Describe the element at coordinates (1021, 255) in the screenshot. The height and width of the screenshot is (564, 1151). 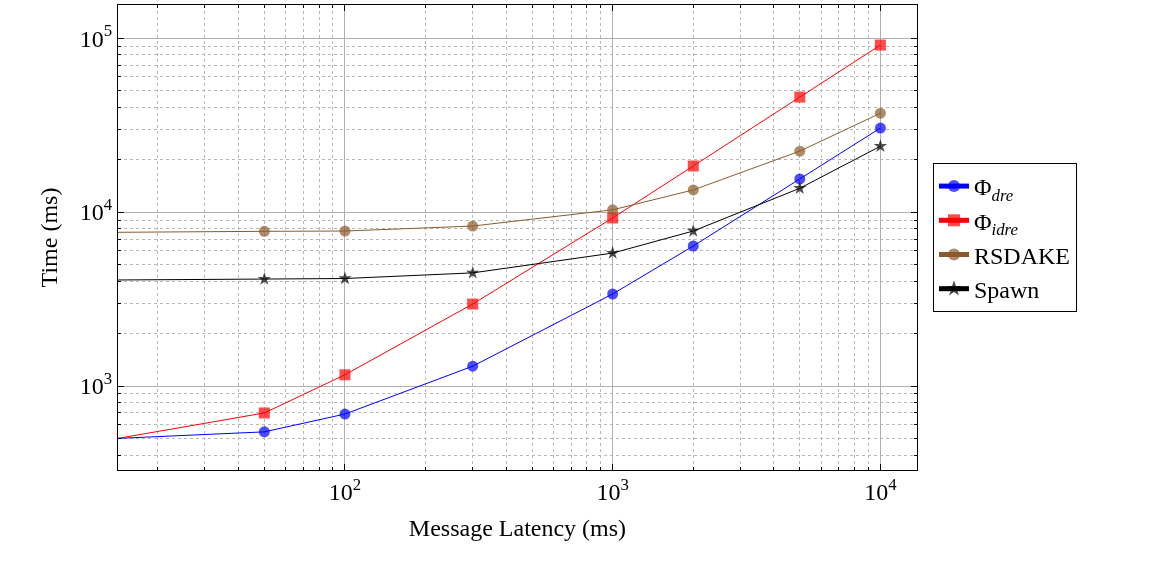
I see `legend-label: RSDAKE` at that location.